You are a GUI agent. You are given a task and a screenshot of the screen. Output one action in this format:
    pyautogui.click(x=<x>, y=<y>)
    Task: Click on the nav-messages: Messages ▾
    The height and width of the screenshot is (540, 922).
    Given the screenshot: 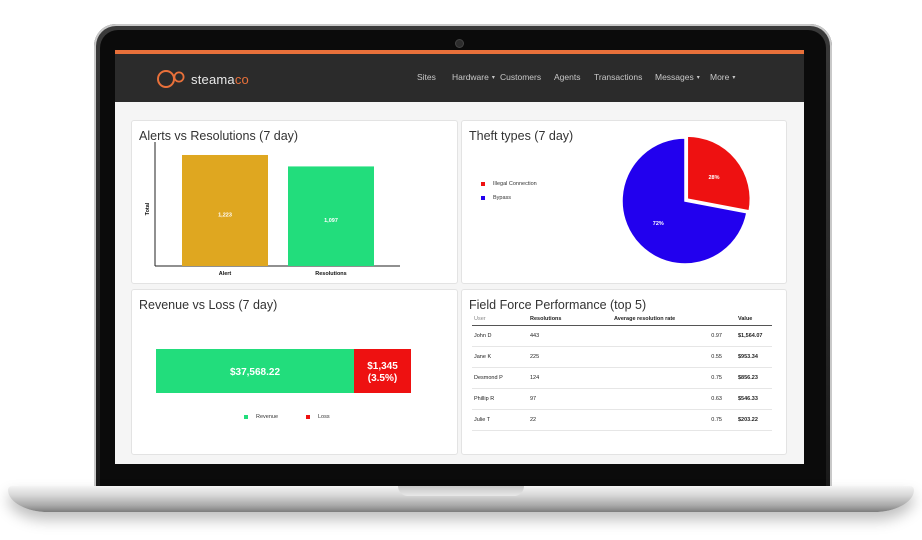 What is the action you would take?
    pyautogui.click(x=677, y=77)
    